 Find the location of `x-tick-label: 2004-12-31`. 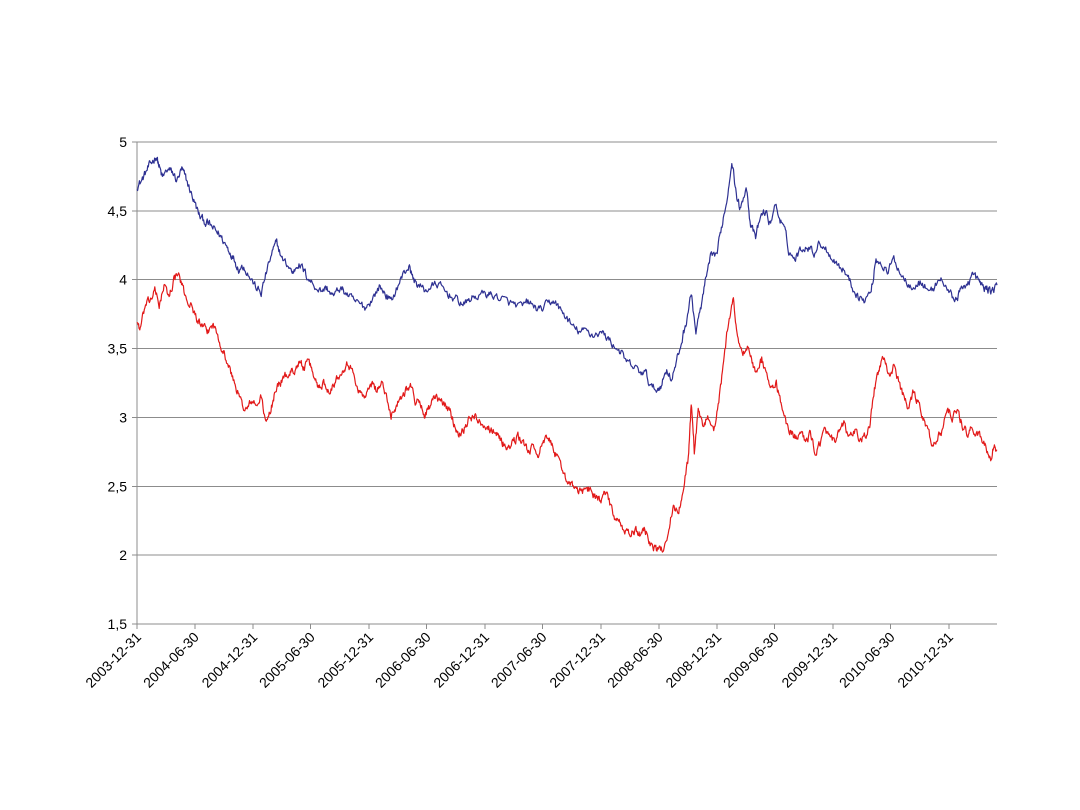

x-tick-label: 2004-12-31 is located at coordinates (229, 660).